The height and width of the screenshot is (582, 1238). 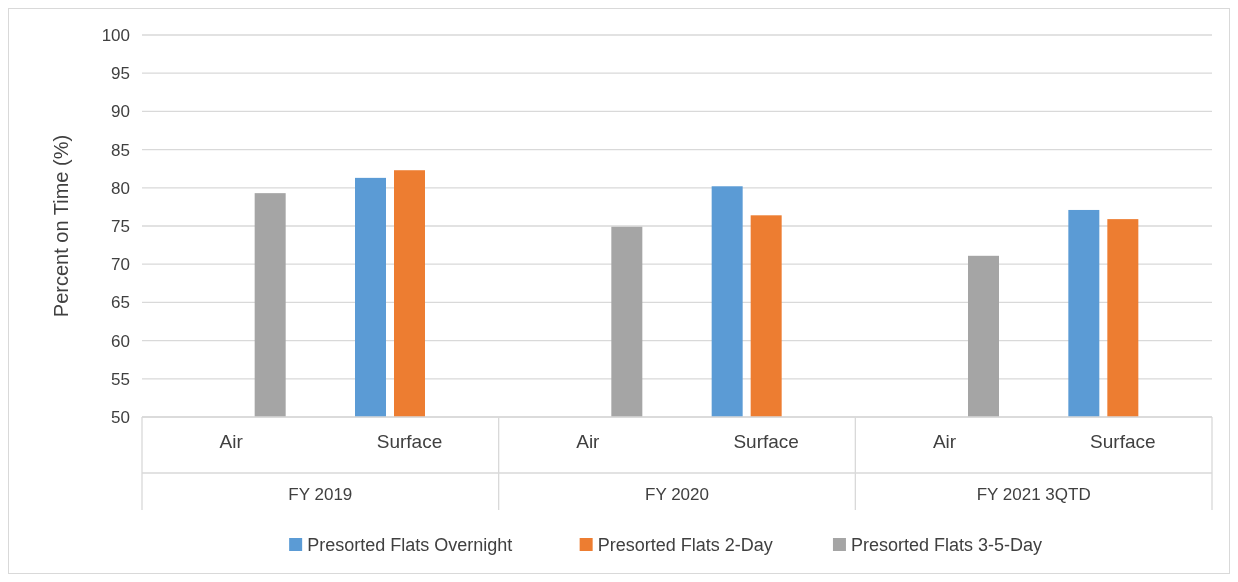 What do you see at coordinates (120, 379) in the screenshot?
I see `y-tick-label: 55` at bounding box center [120, 379].